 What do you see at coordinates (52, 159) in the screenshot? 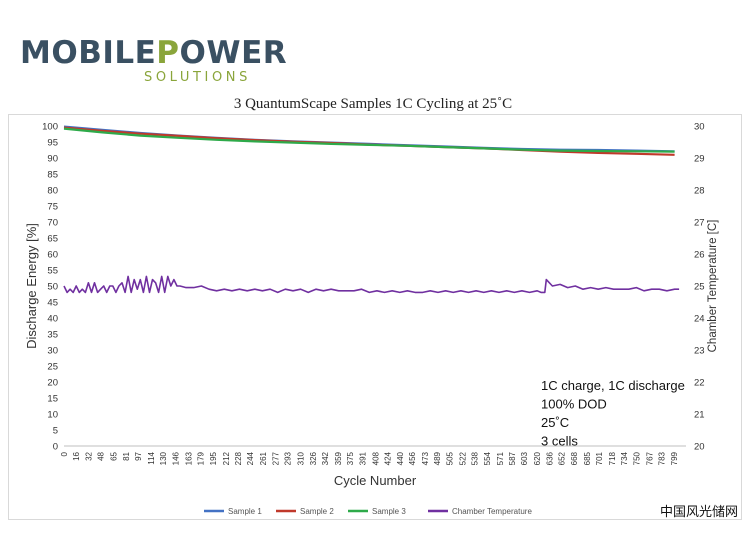
I see `y-tick-label: 90` at bounding box center [52, 159].